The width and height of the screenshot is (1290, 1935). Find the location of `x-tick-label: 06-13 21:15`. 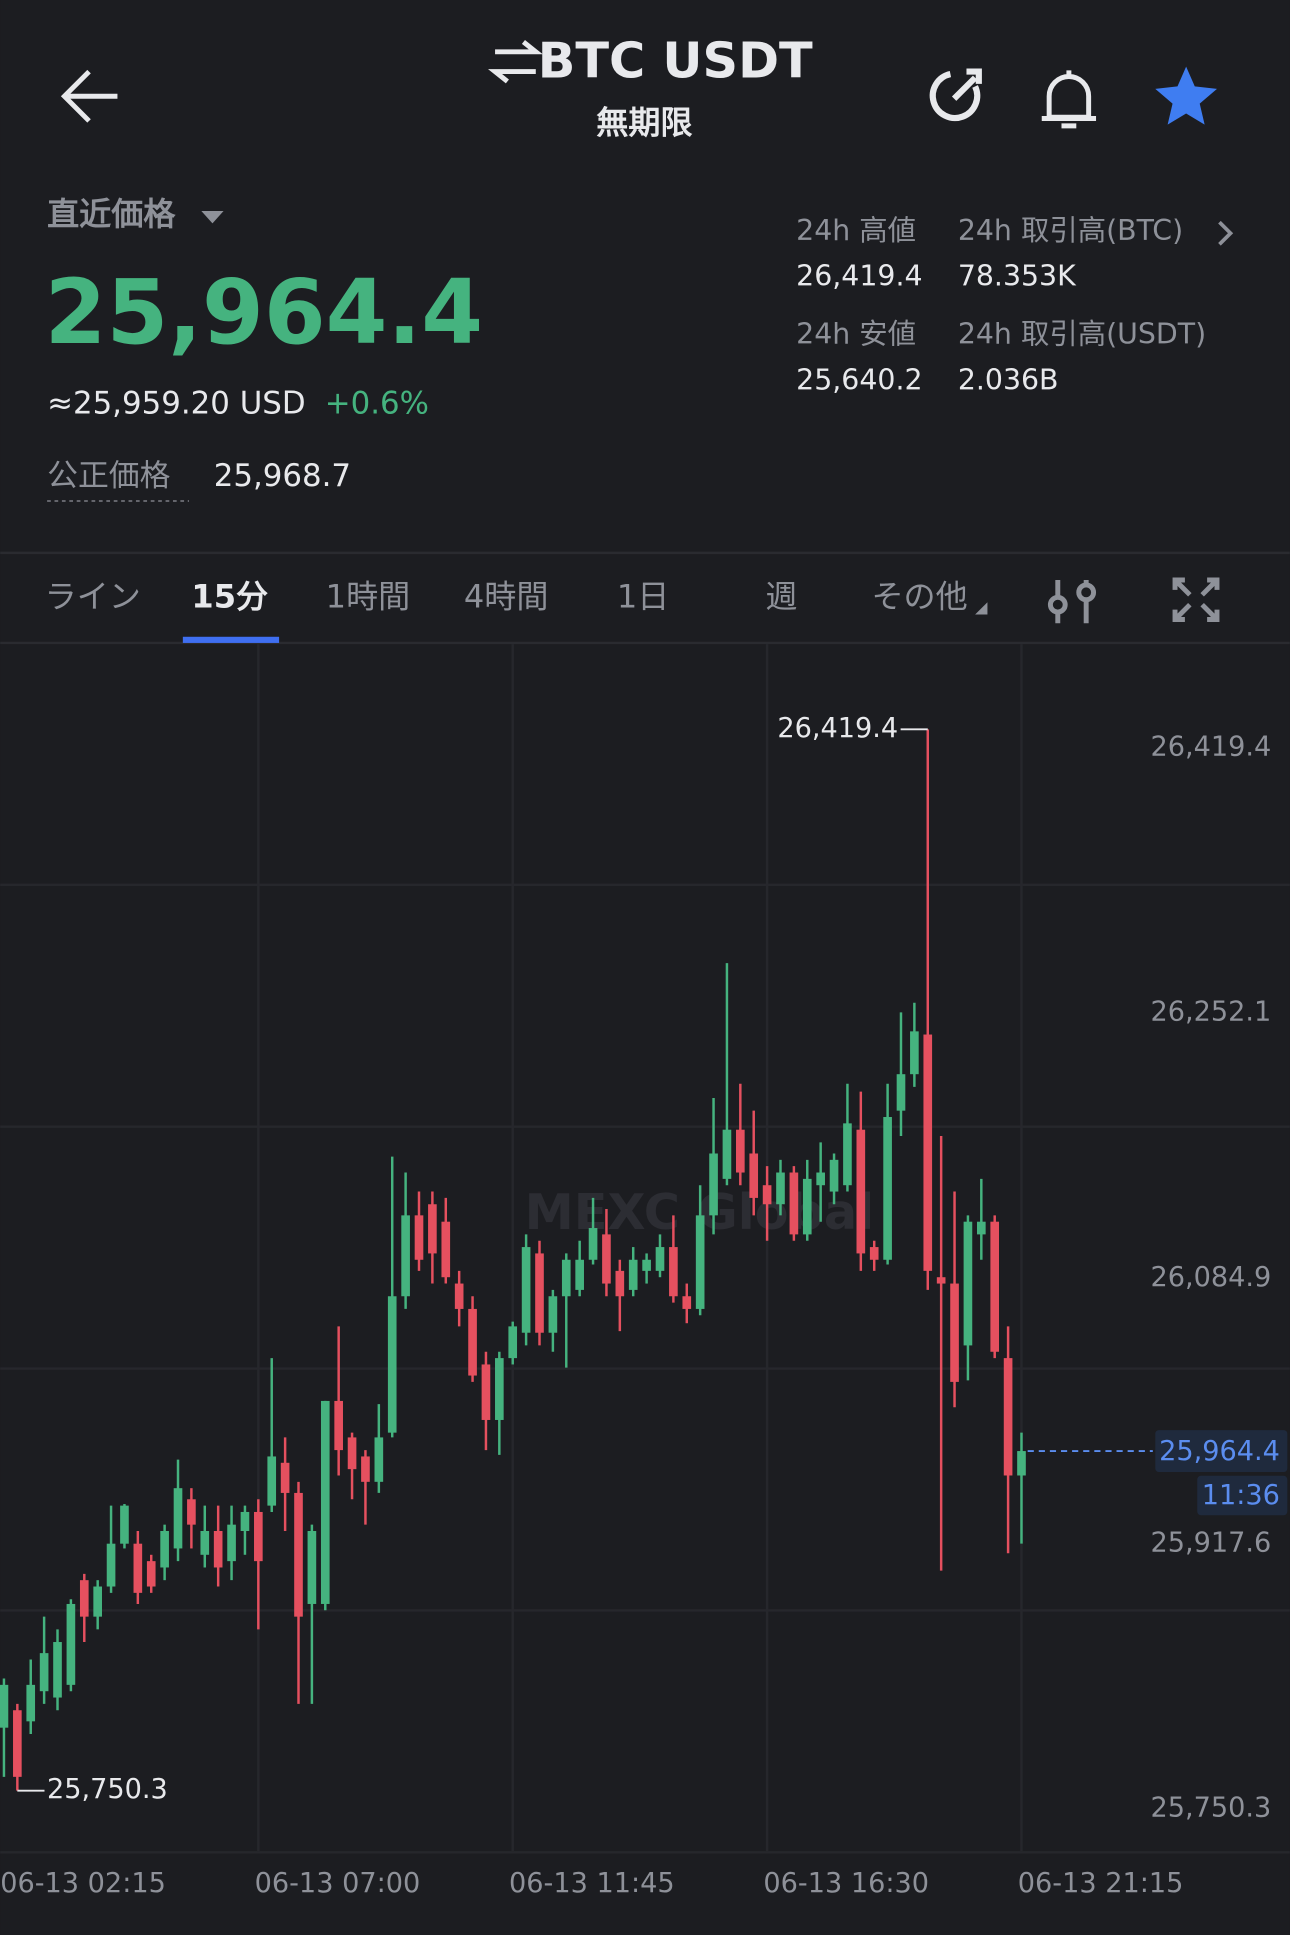

x-tick-label: 06-13 21:15 is located at coordinates (1101, 1883).